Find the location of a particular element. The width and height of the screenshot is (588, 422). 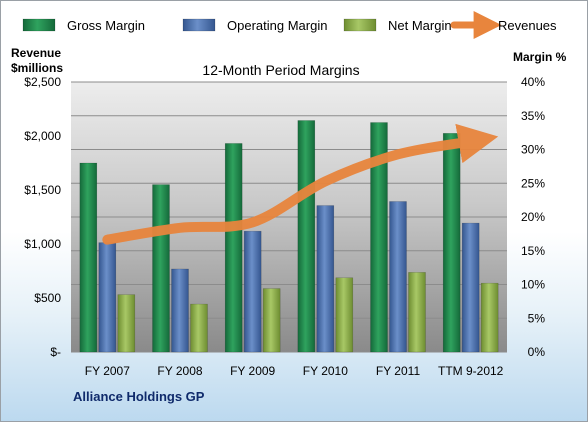

legend-label: Net Margin is located at coordinates (420, 25).